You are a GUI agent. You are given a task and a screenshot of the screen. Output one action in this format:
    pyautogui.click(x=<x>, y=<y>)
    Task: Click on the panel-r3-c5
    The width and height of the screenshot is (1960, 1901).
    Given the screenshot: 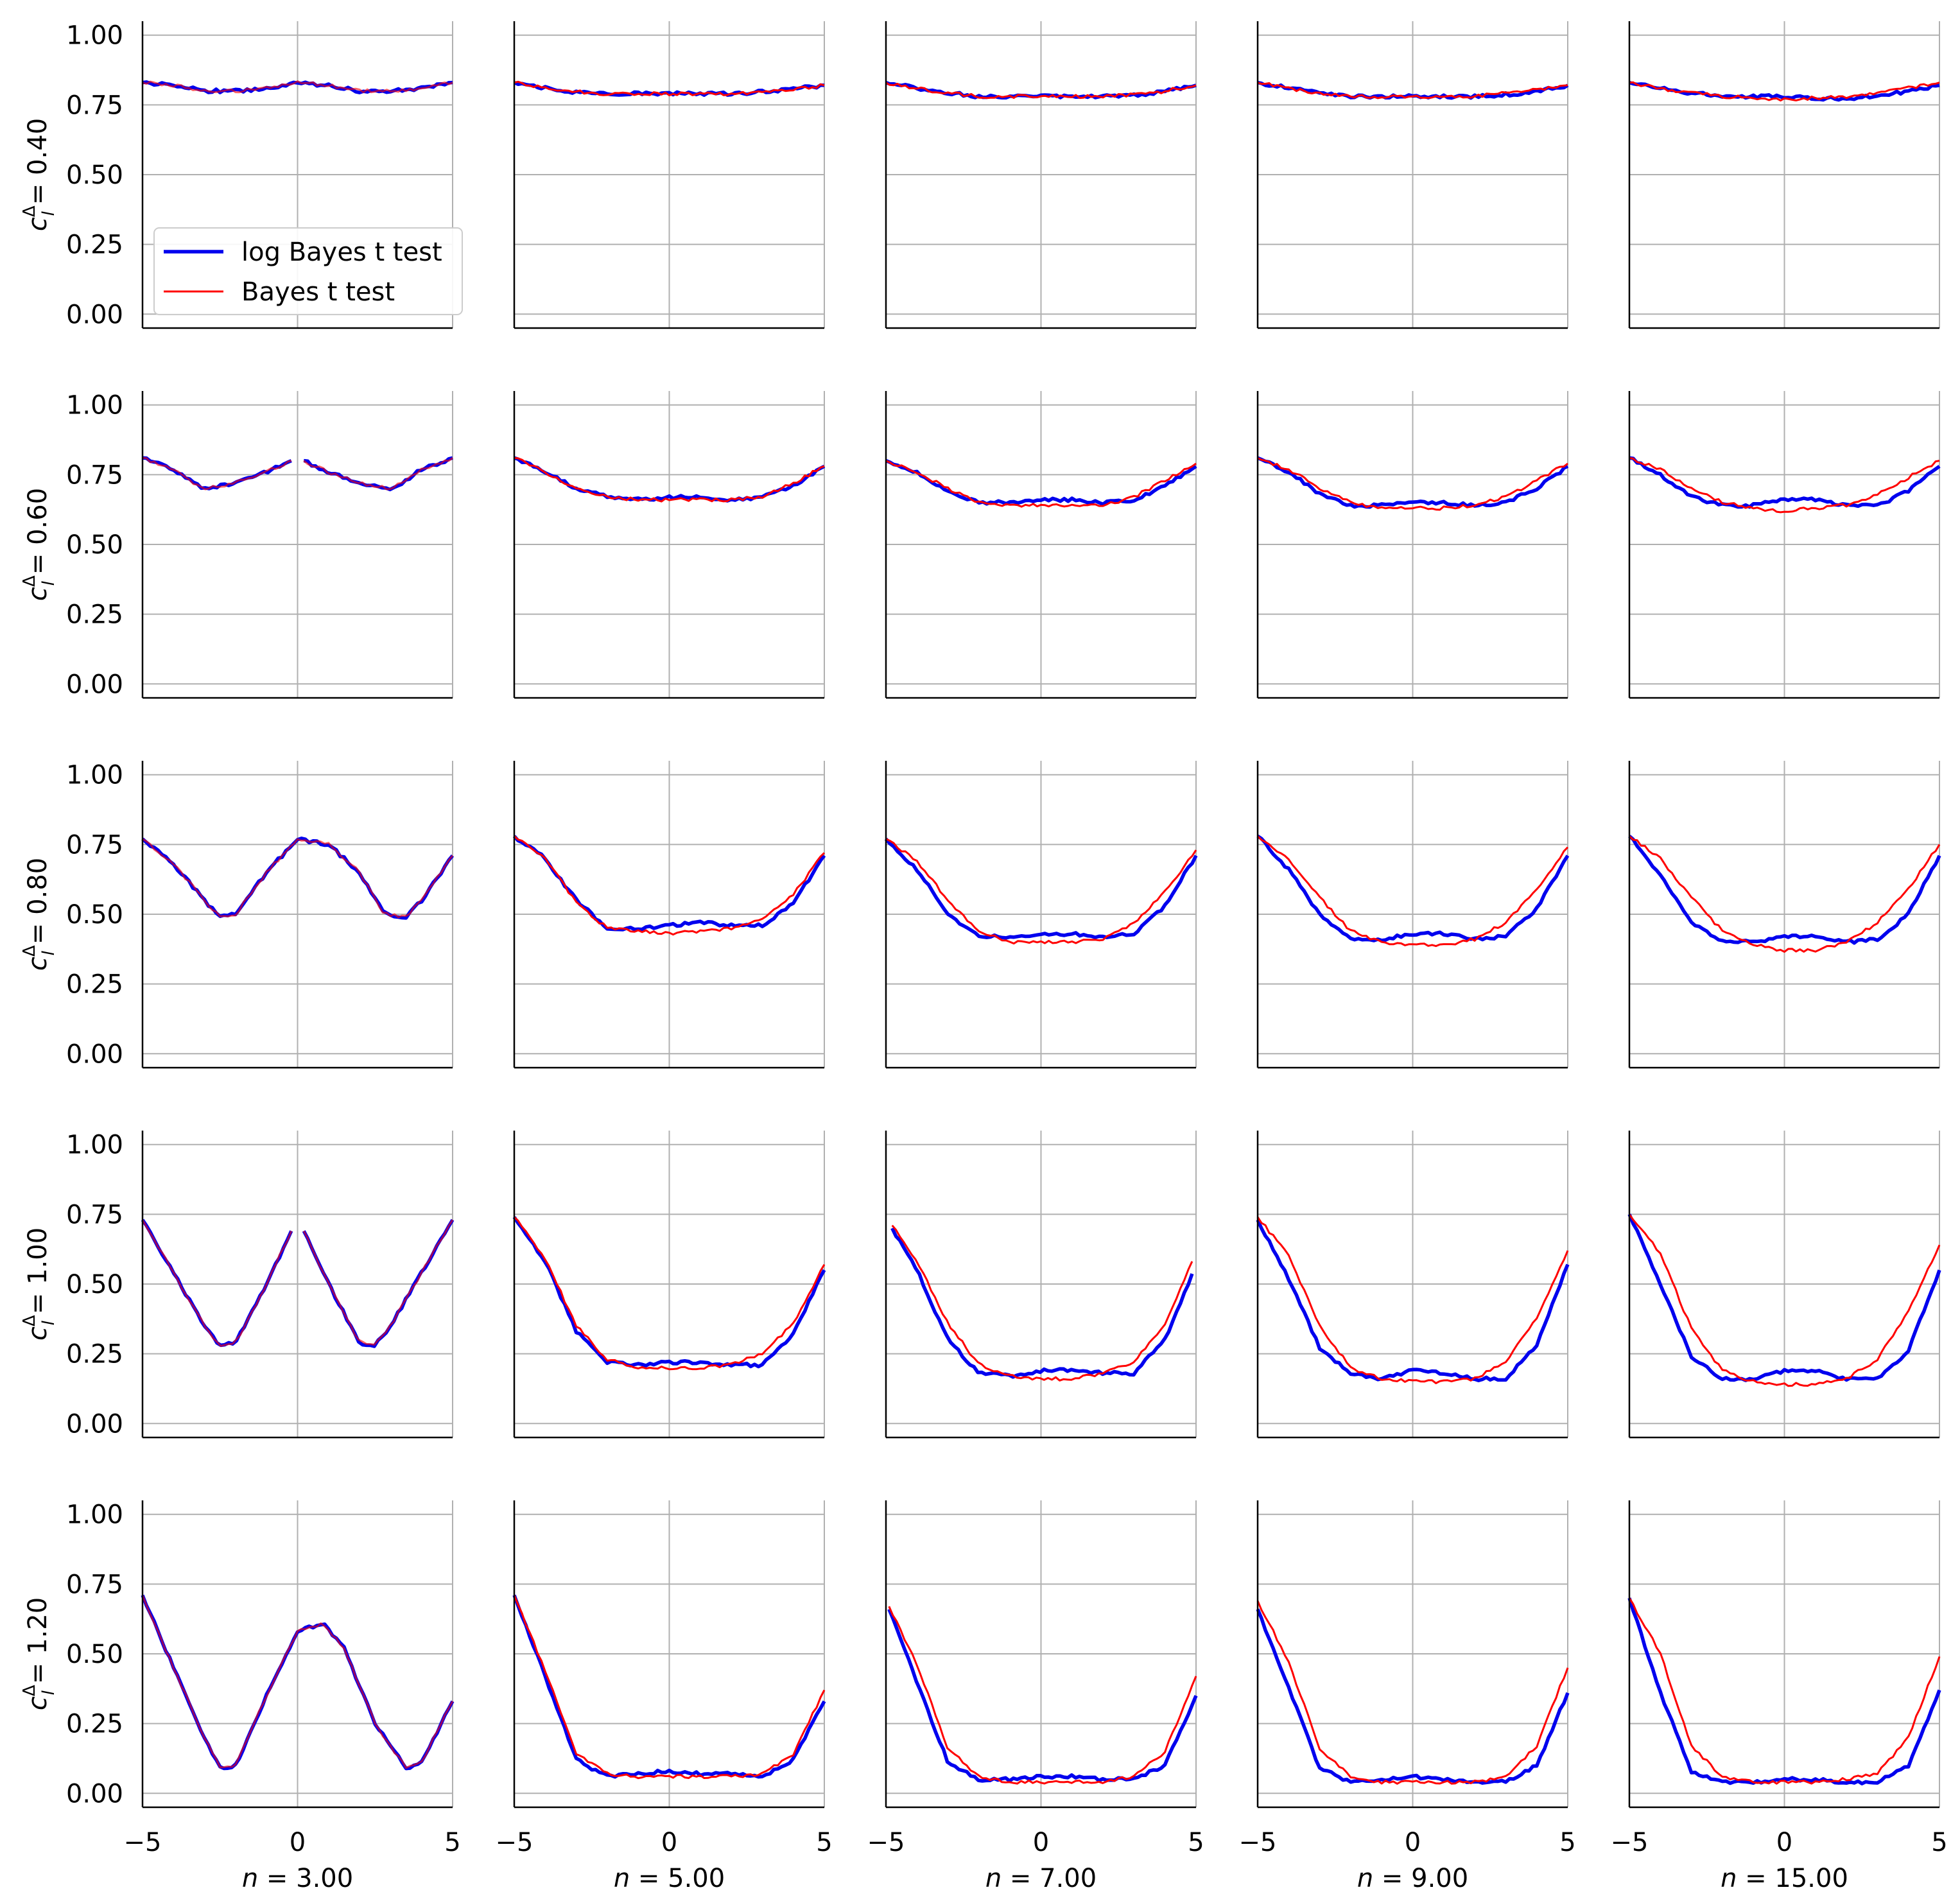 What is the action you would take?
    pyautogui.click(x=1784, y=915)
    